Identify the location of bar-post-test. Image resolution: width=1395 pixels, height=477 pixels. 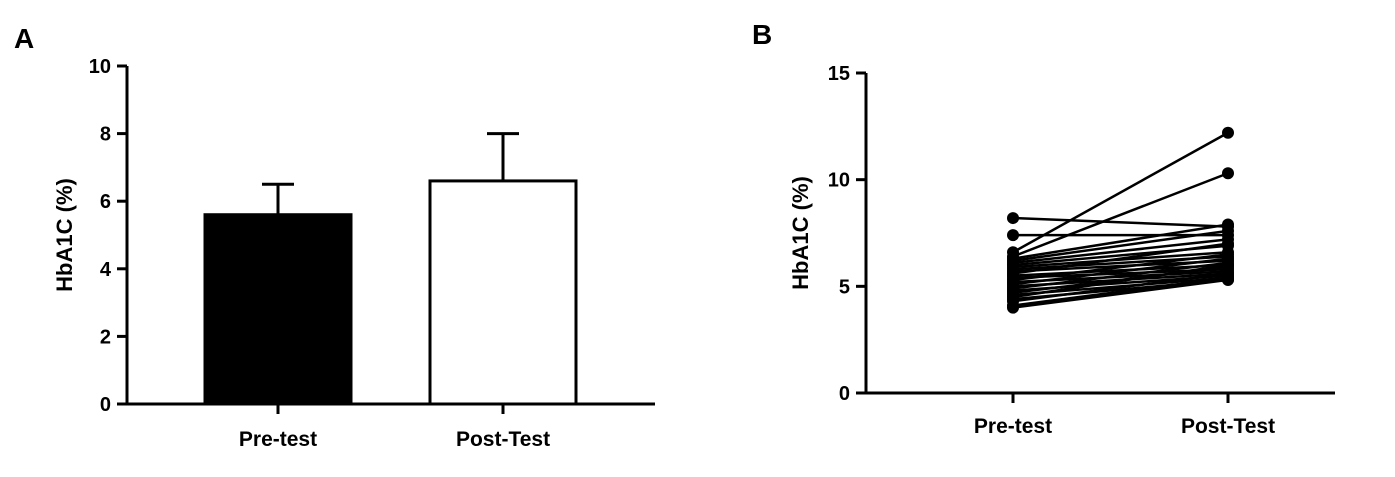
(503, 292).